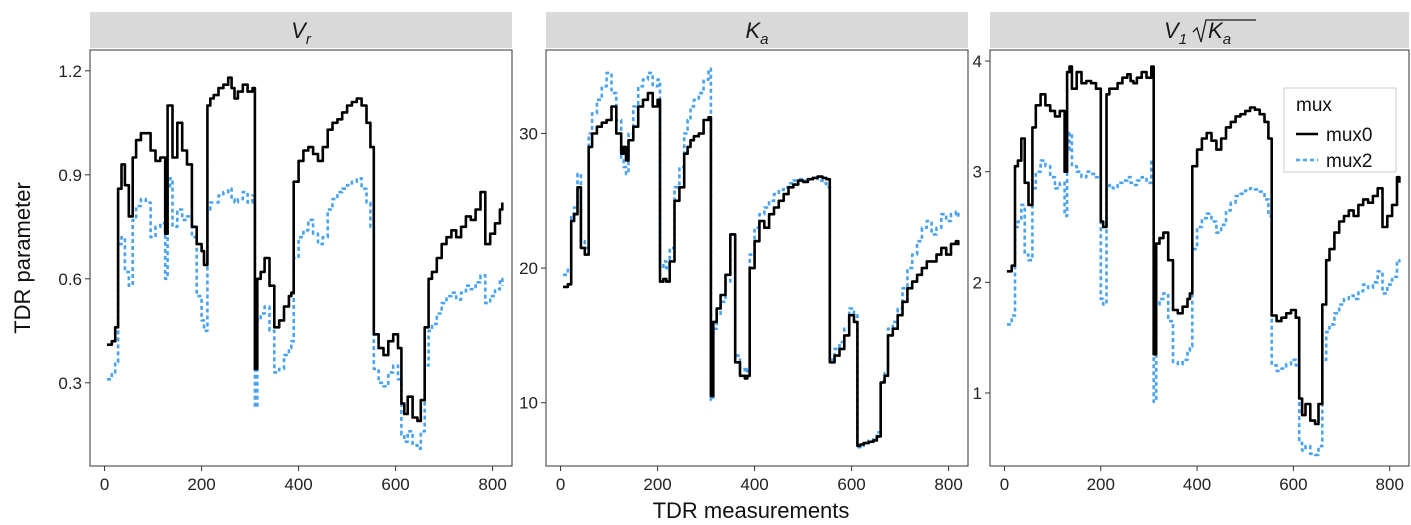 The height and width of the screenshot is (525, 1411). Describe the element at coordinates (1101, 484) in the screenshot. I see `x-tick-label-v1-sqrt-ka-1: 200` at that location.